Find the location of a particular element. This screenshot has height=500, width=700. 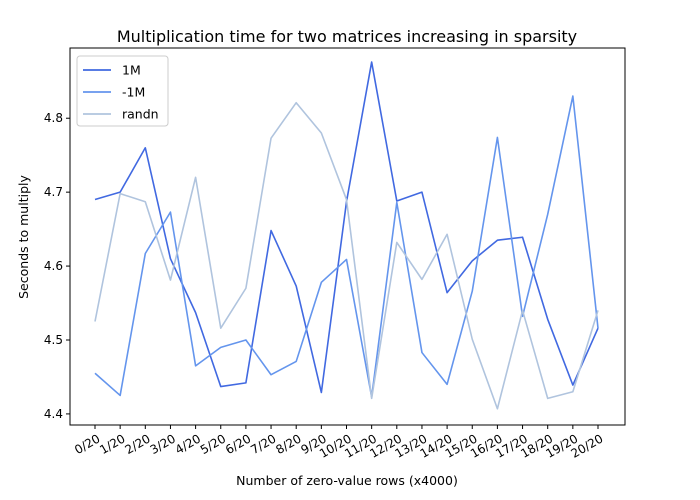

legend-box is located at coordinates (122, 91).